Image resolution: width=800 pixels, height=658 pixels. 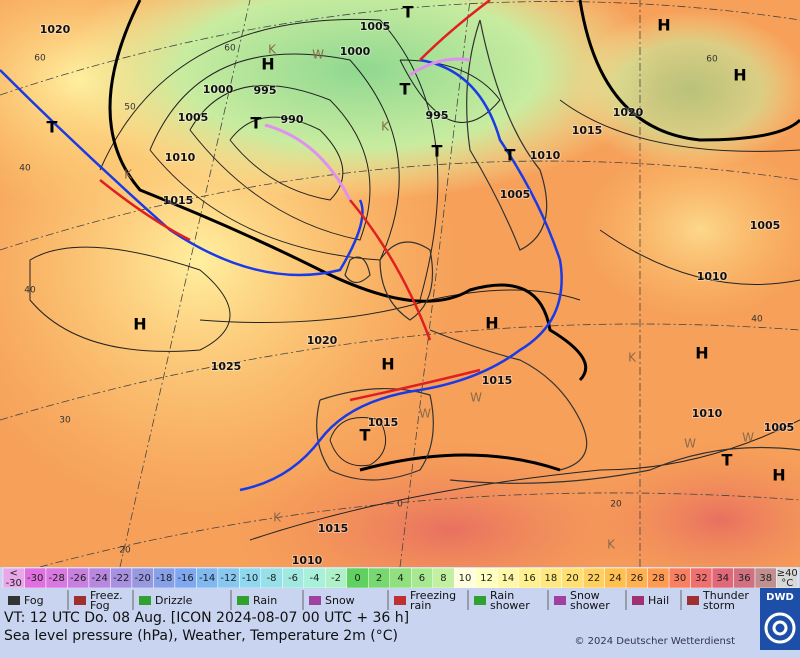 I want to click on copyright: © 2024 Deutscher Wetterdienst, so click(x=654, y=641).